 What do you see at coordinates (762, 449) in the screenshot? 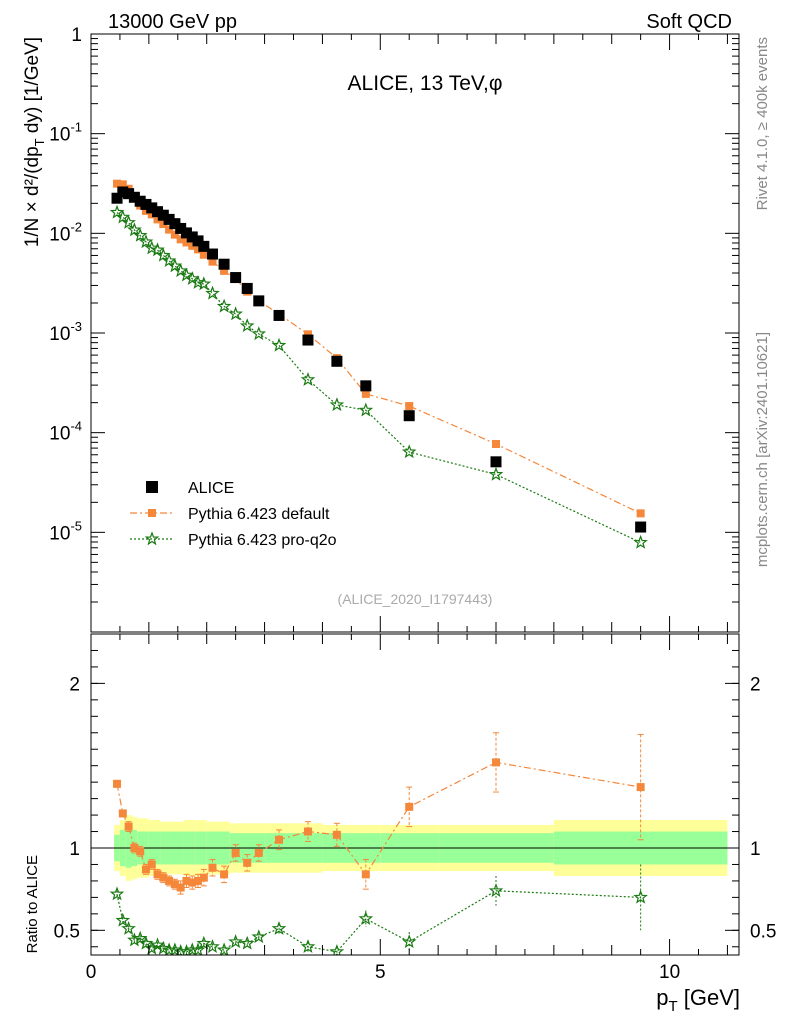
I see `mcplots-label: mcplots.cern.ch [arXiv:2401.10621]` at bounding box center [762, 449].